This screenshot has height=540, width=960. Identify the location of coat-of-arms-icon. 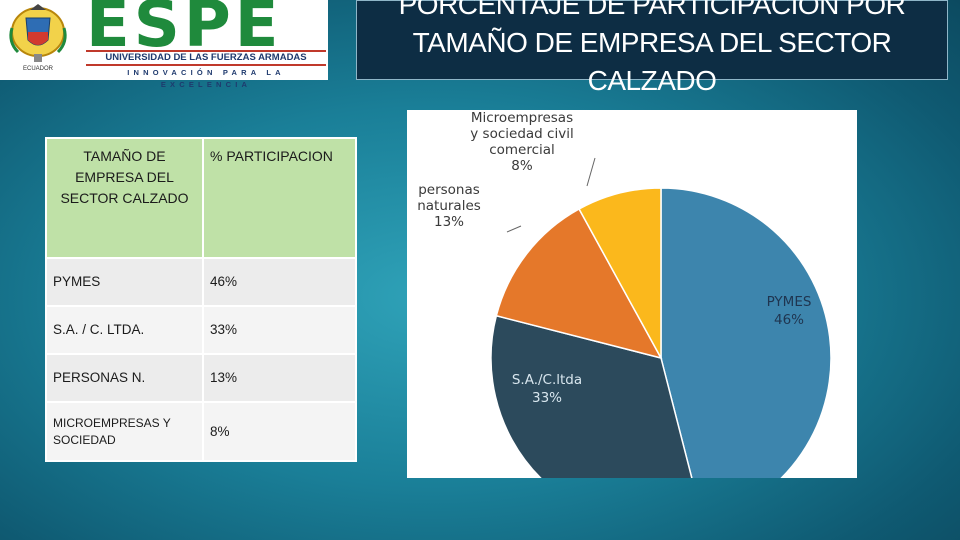
(38, 33).